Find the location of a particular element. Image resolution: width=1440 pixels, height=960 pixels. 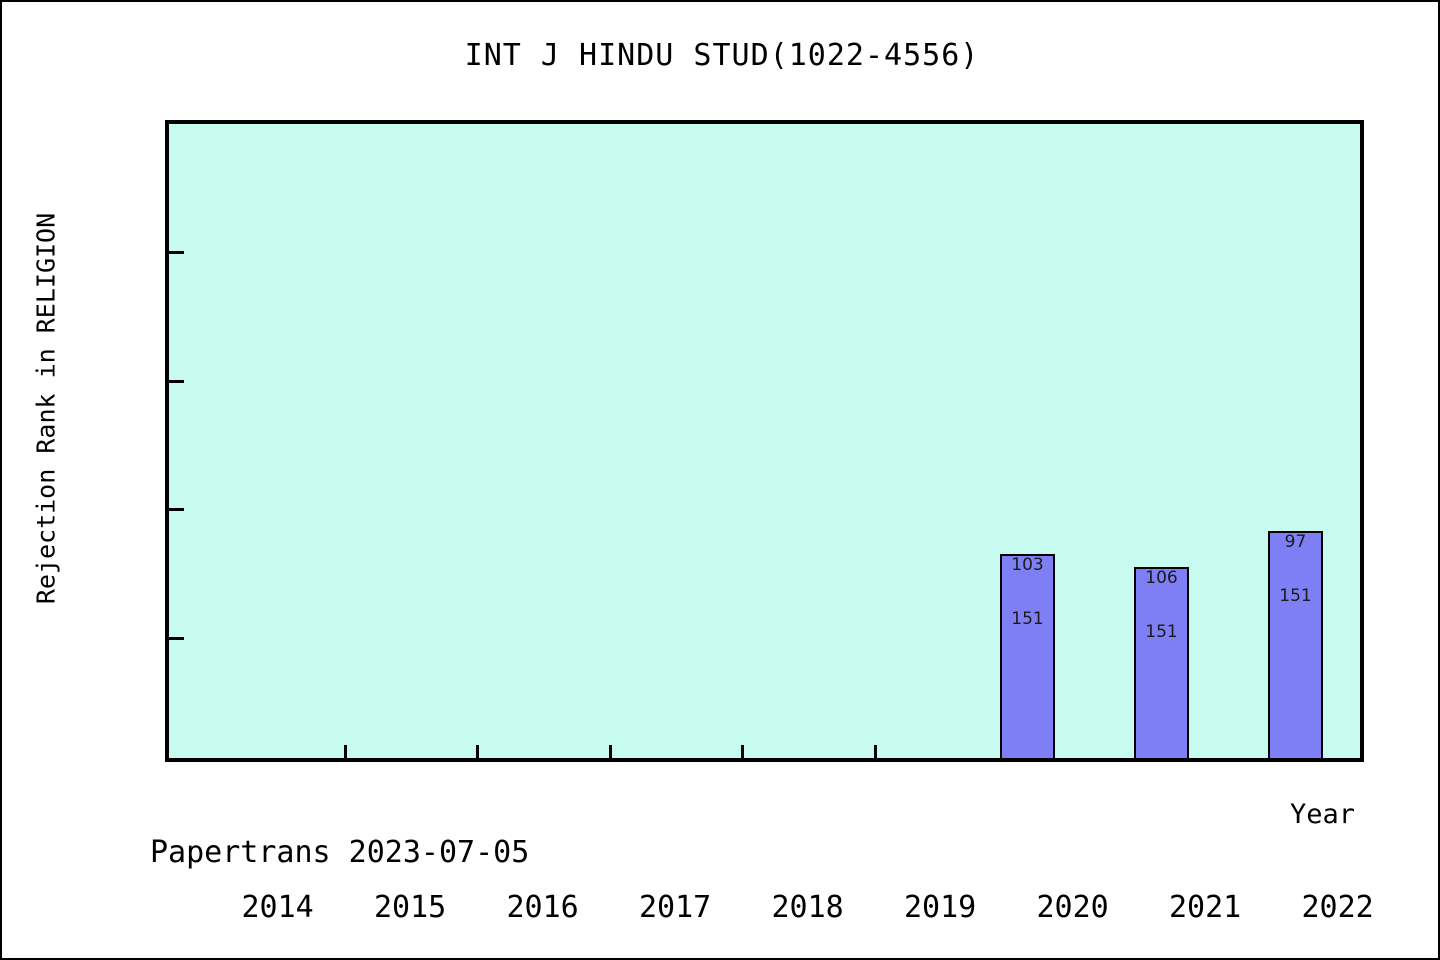

bar-label-2021: 106 151 is located at coordinates (1162, 605).